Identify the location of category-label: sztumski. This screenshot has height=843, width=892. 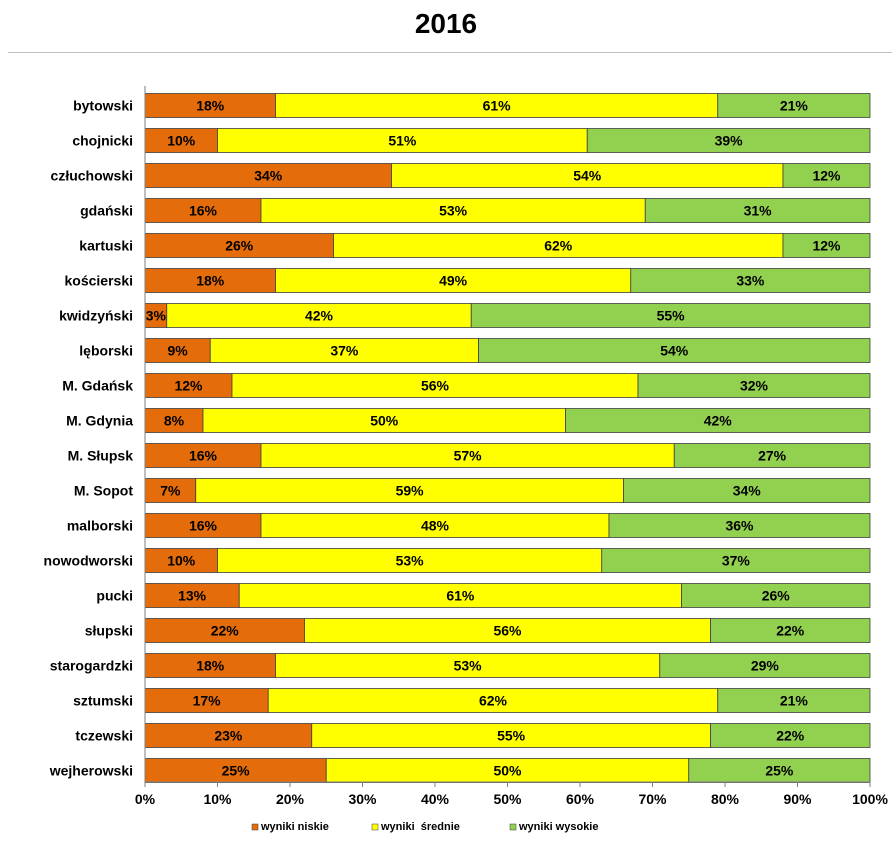
(103, 701).